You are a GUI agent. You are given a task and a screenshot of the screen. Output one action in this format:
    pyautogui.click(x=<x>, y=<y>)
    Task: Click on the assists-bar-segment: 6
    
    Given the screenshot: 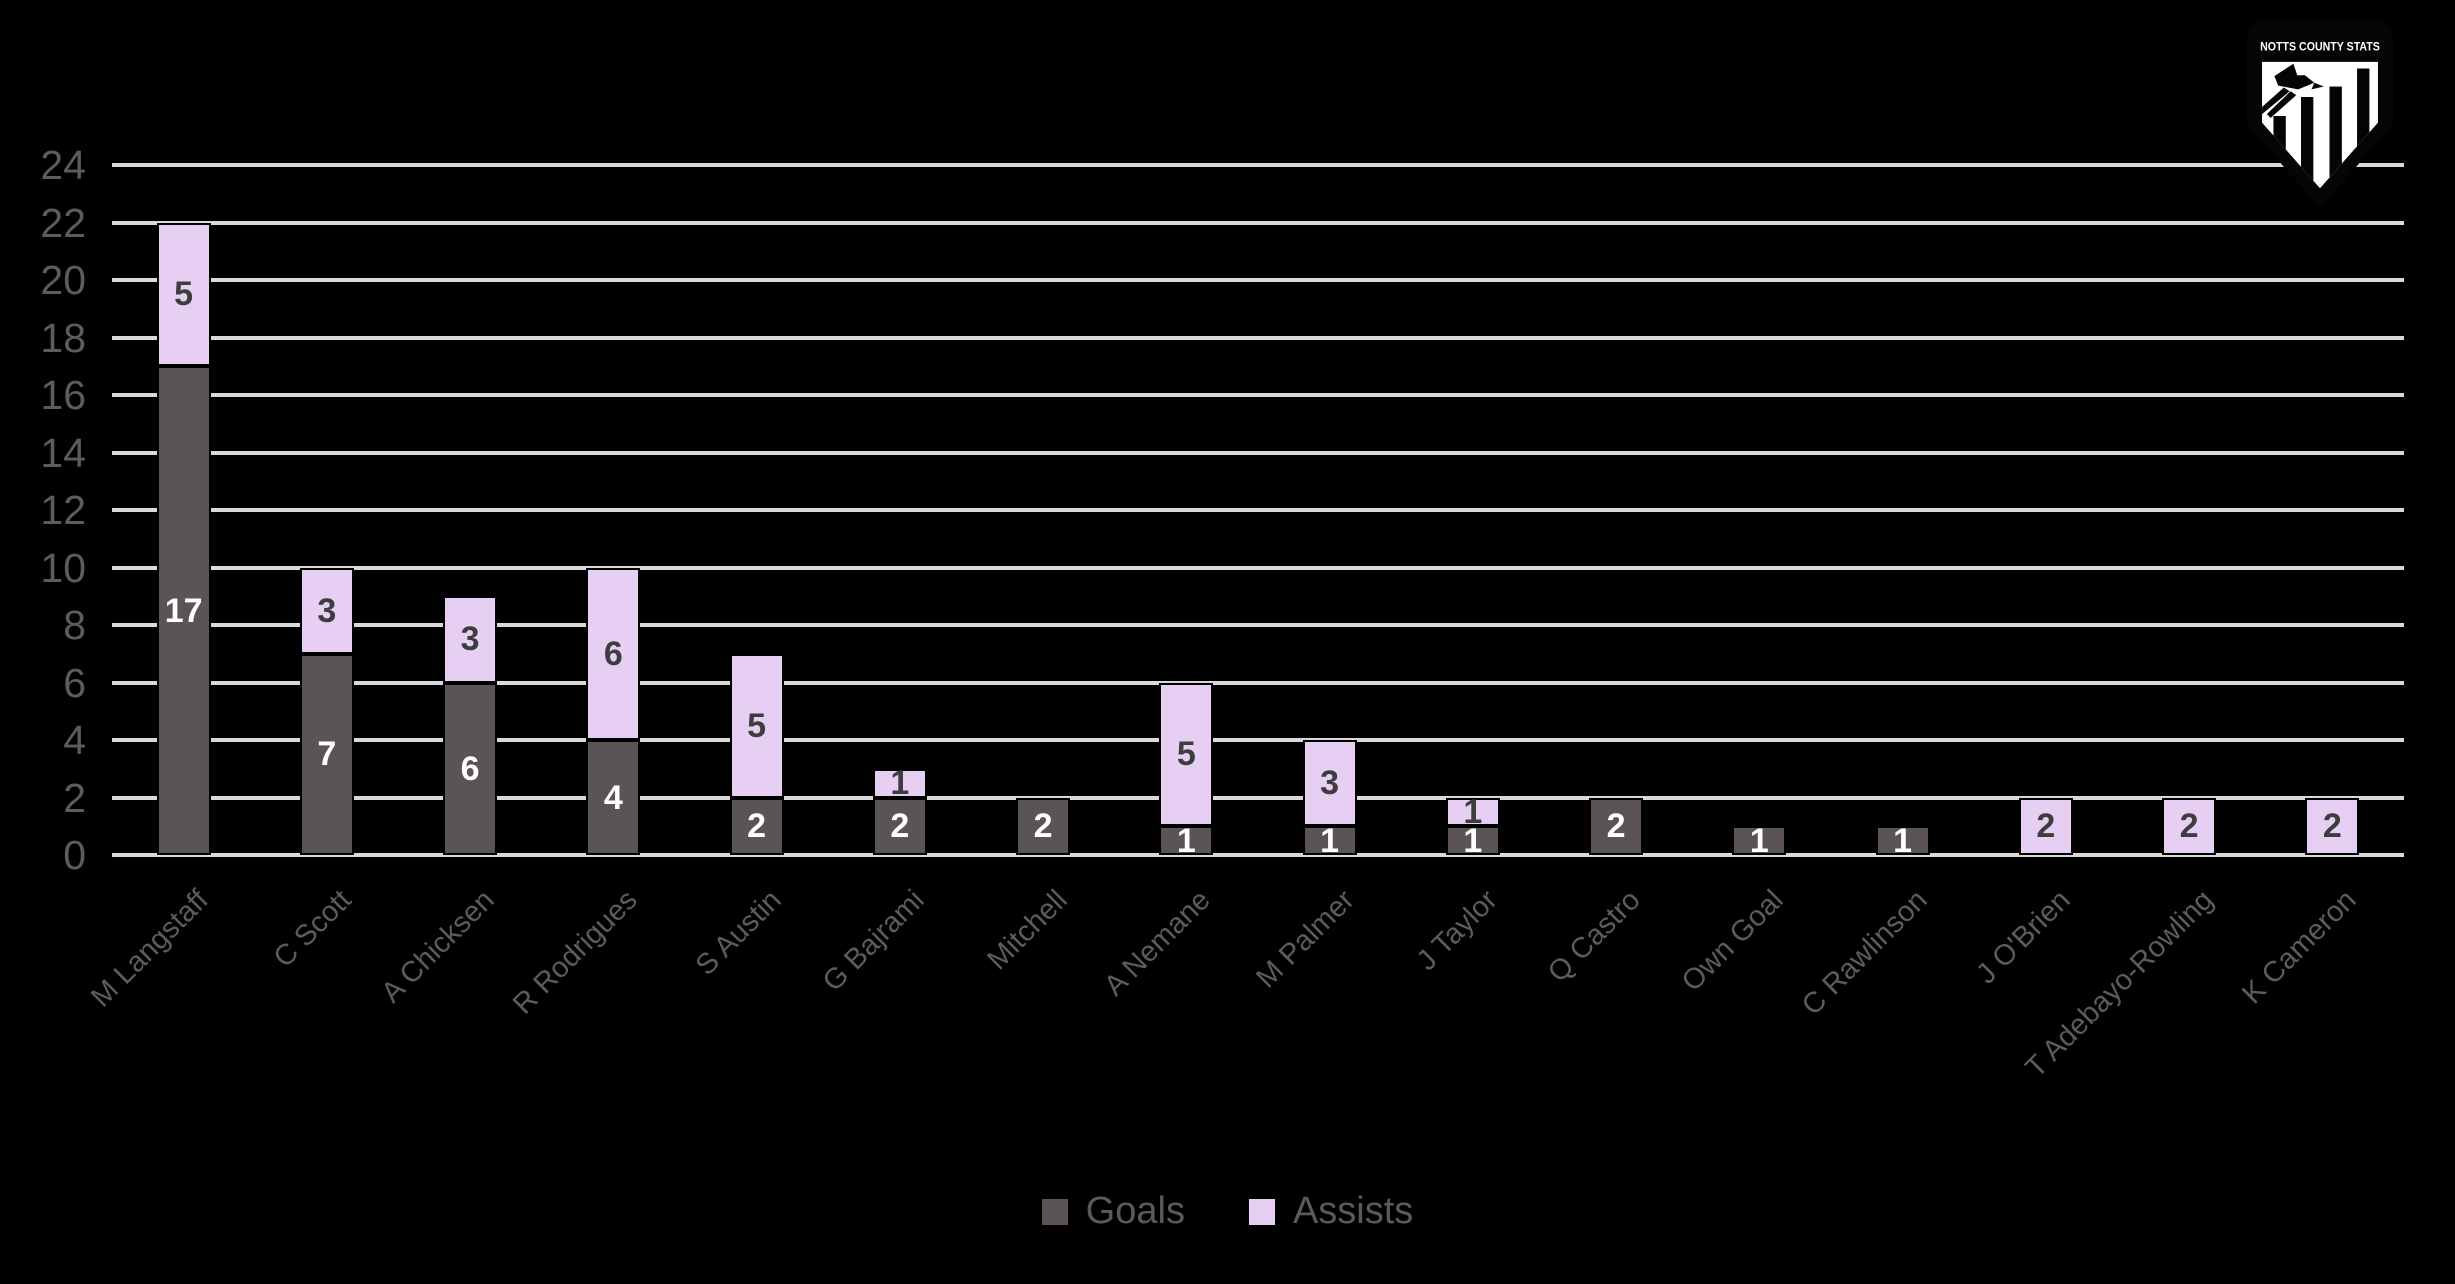 What is the action you would take?
    pyautogui.click(x=613, y=653)
    